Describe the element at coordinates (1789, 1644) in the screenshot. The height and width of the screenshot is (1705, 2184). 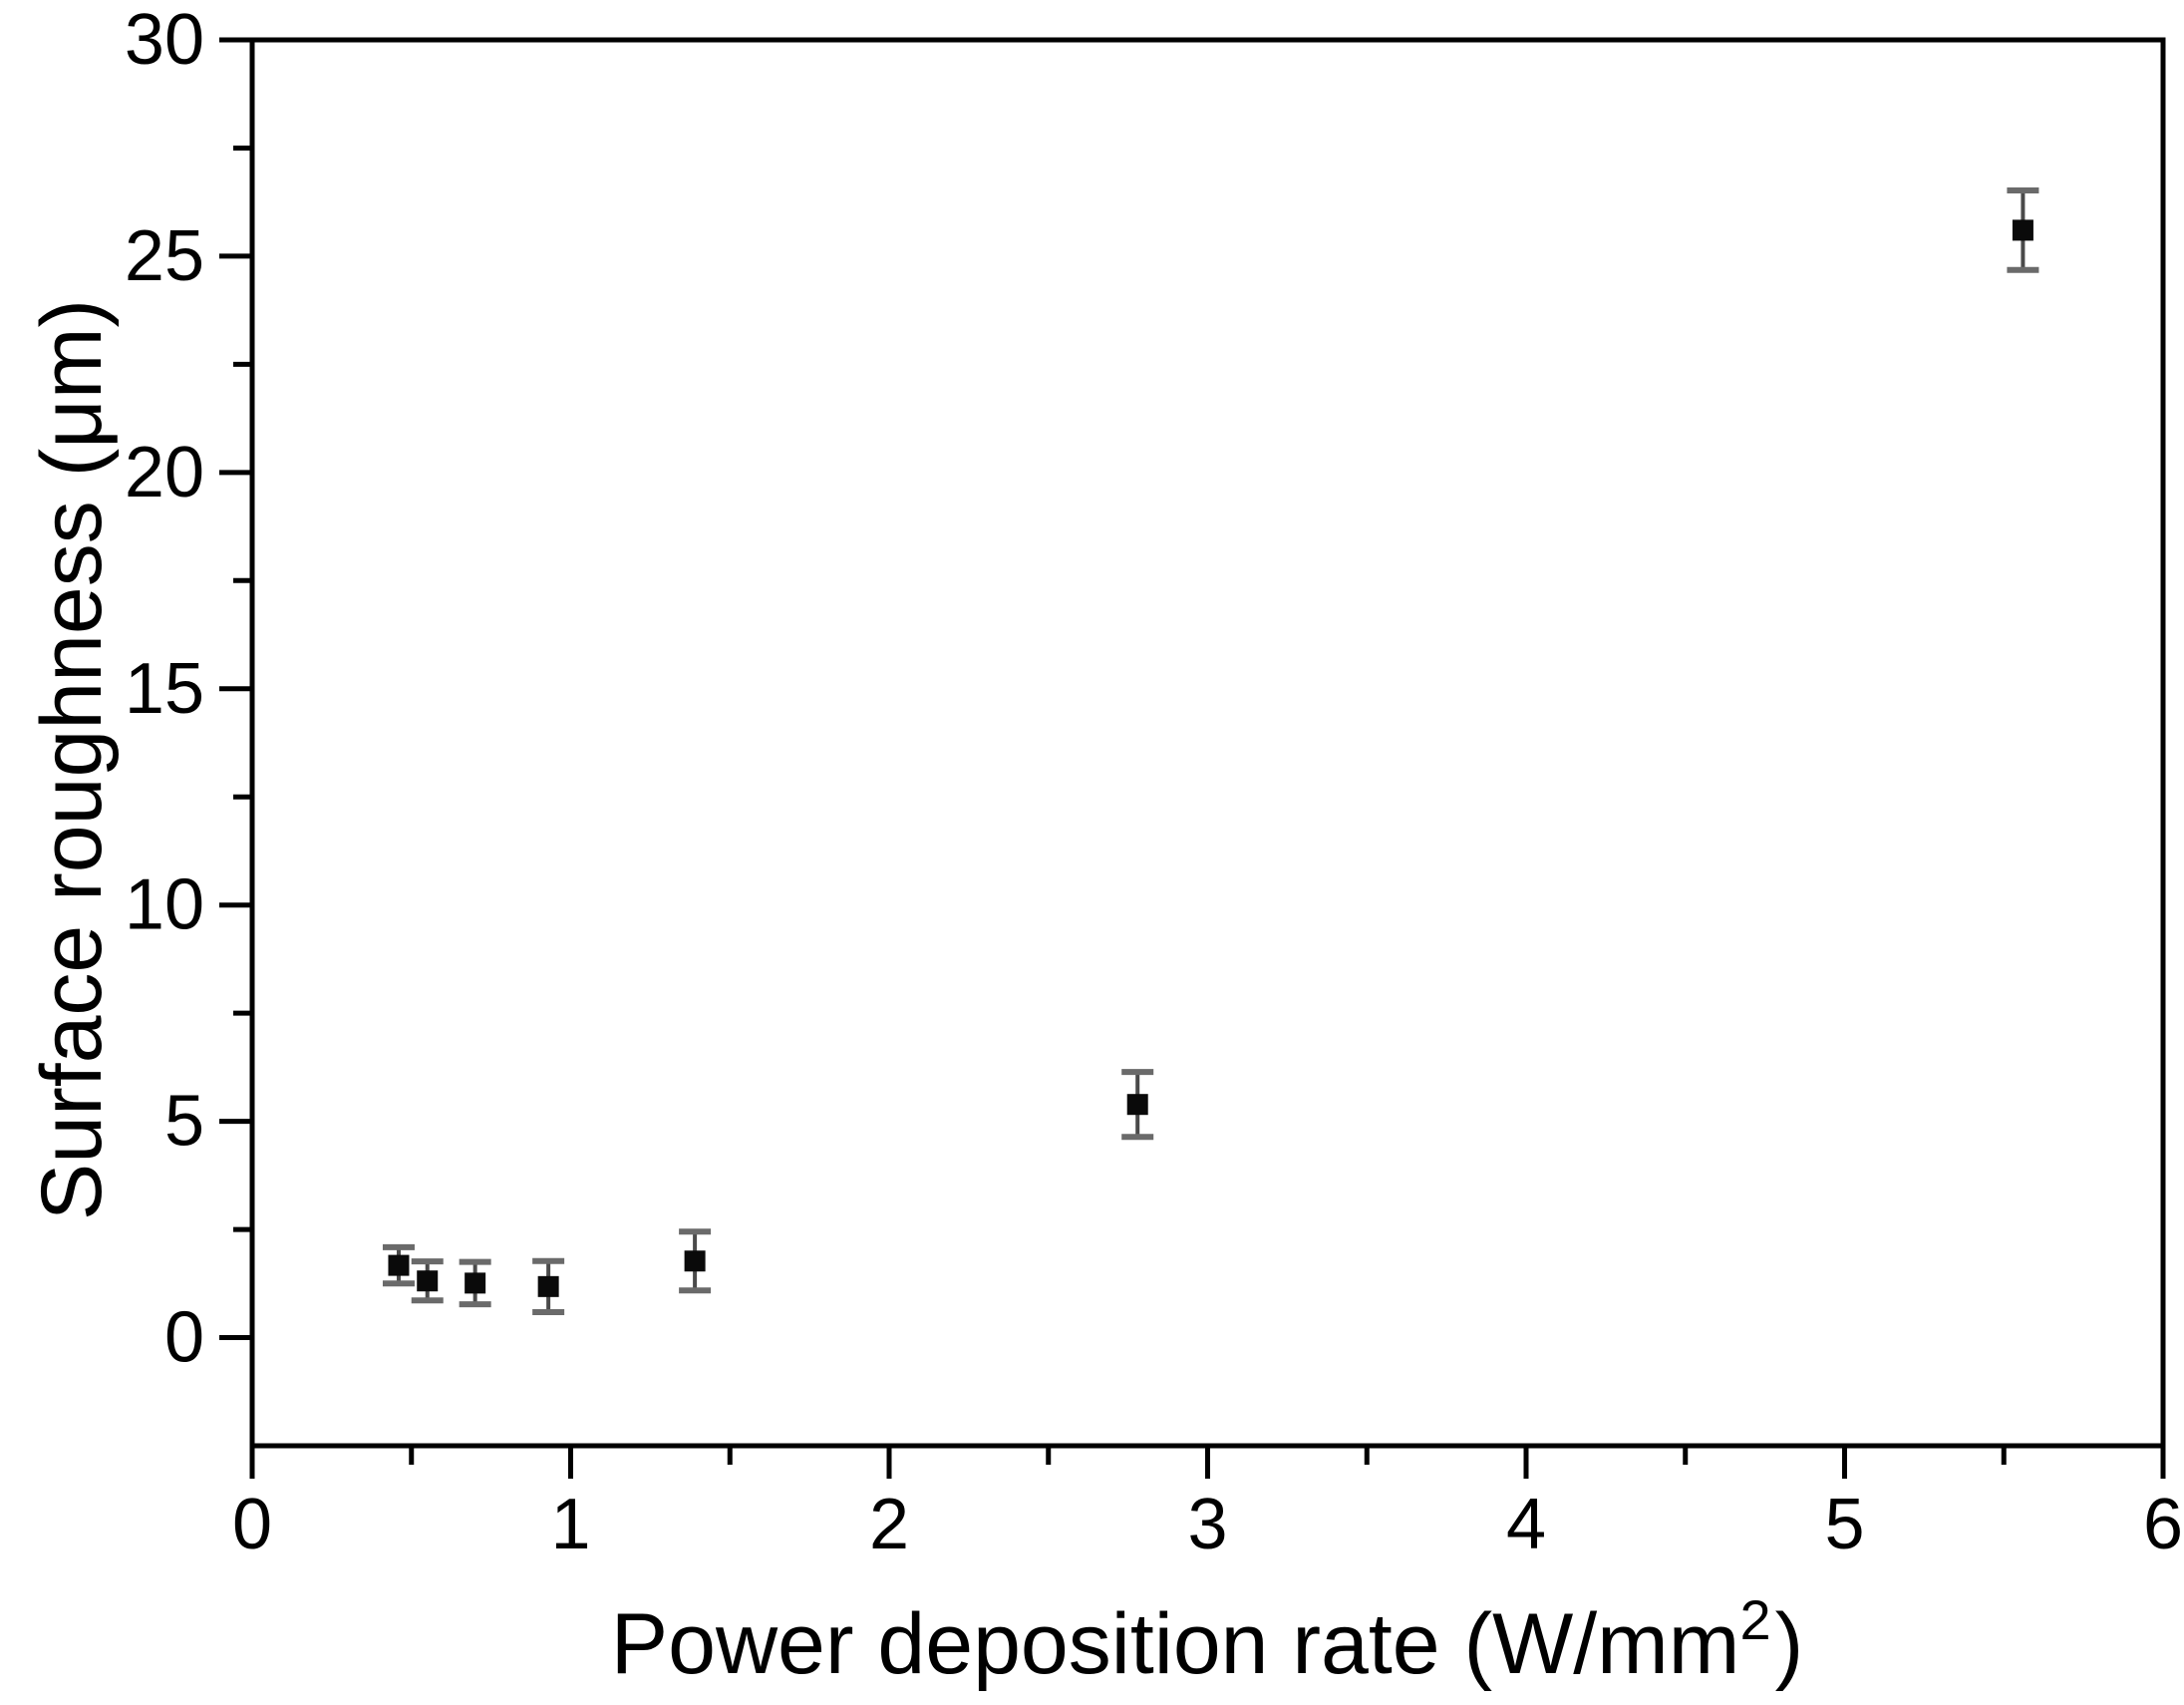
I see `x-axis-title-close: )` at that location.